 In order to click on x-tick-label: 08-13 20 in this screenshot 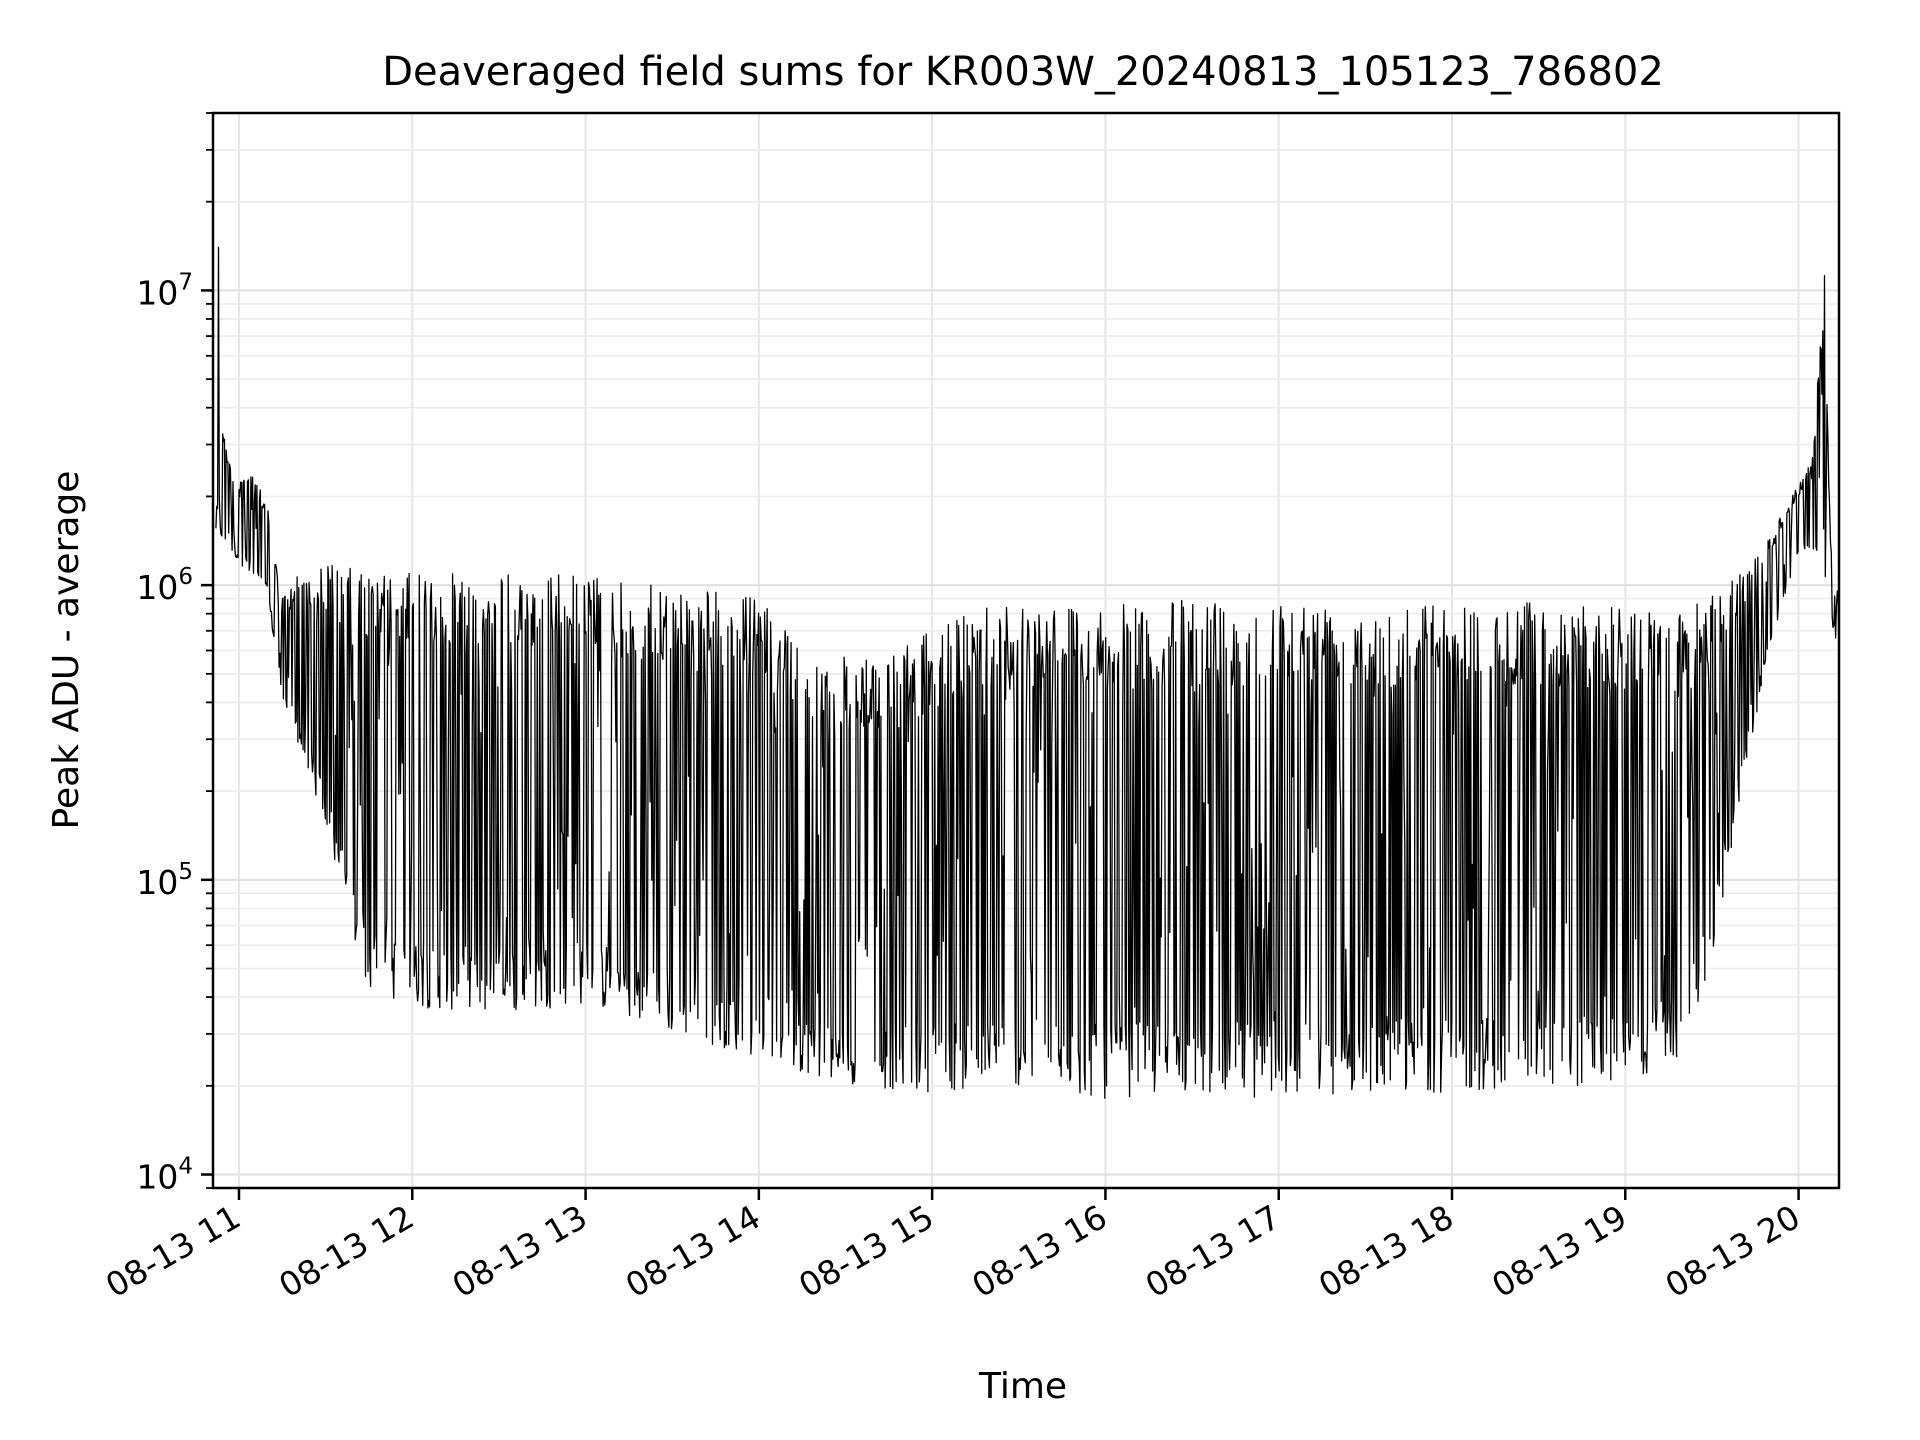, I will do `click(1733, 1251)`.